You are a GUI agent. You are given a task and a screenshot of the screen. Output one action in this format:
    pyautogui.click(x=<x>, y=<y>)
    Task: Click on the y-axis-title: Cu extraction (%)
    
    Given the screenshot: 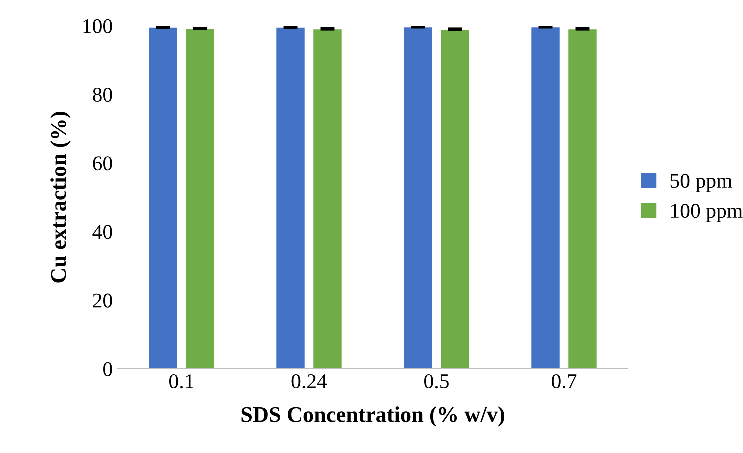 What is the action you would take?
    pyautogui.click(x=60, y=197)
    